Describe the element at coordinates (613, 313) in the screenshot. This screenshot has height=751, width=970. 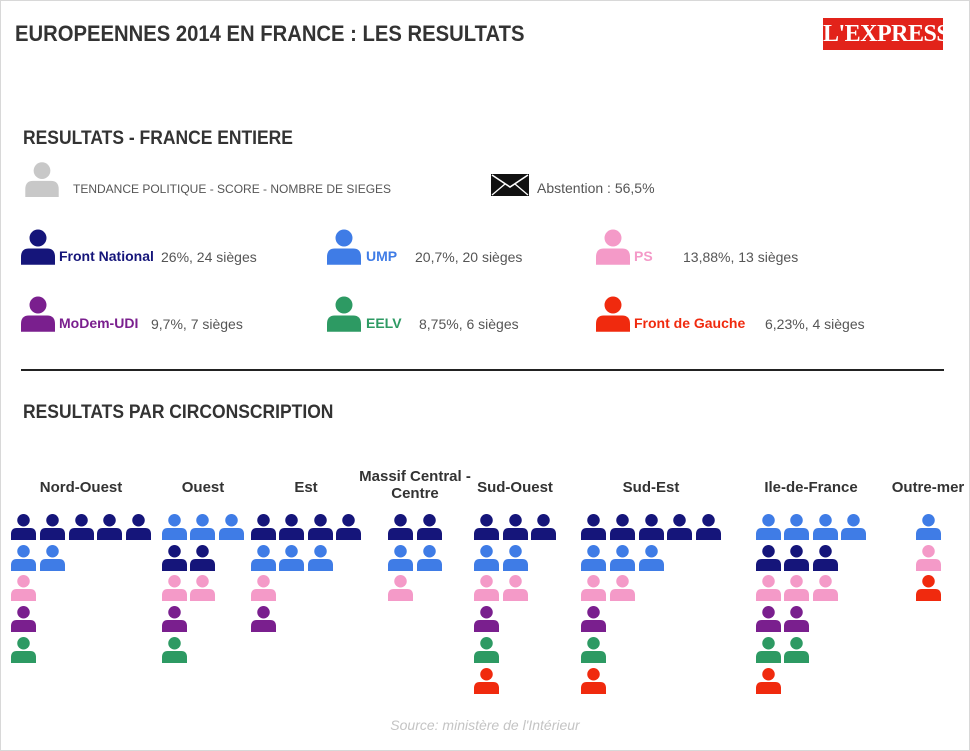
I see `legend-icon-fg` at that location.